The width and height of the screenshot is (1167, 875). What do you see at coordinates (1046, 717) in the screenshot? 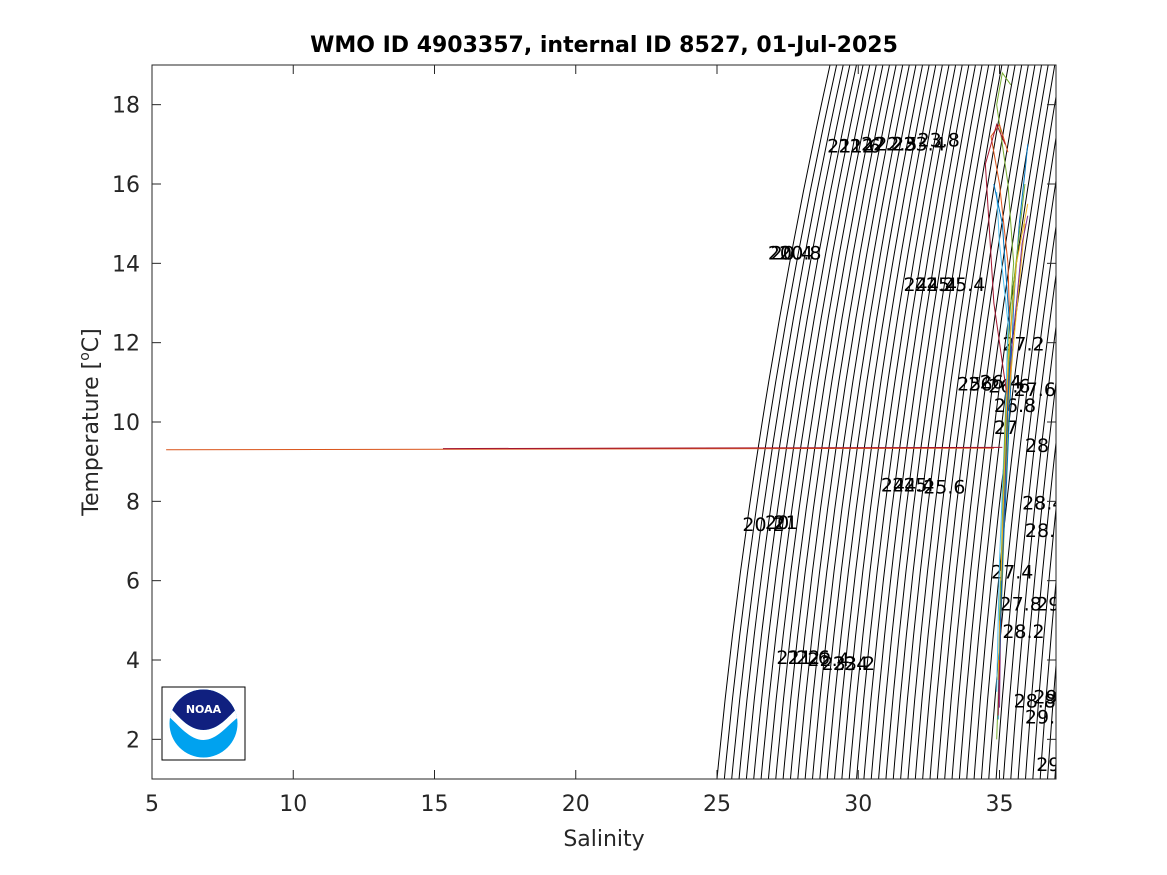
I see `contour-label: 29.2` at bounding box center [1046, 717].